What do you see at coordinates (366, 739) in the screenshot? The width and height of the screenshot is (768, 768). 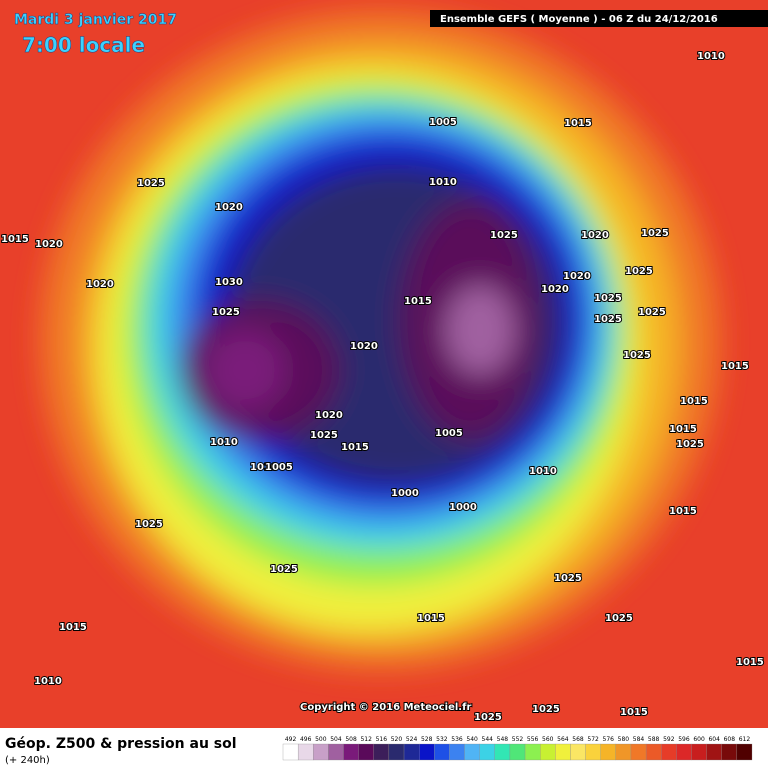 I see `scale-label: 512` at bounding box center [366, 739].